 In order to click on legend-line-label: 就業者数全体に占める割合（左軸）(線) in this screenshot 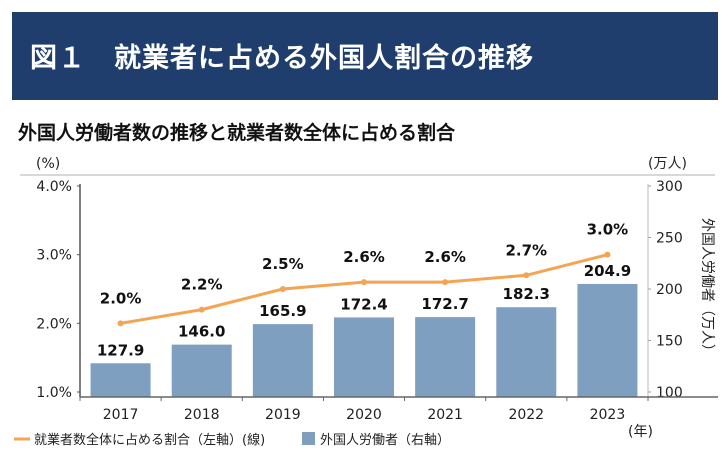, I will do `click(149, 440)`.